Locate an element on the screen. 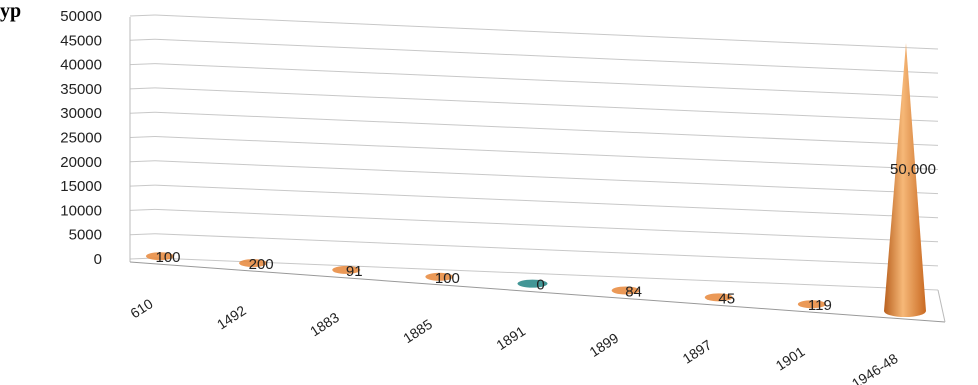 This screenshot has height=385, width=978. data-label: 200 is located at coordinates (261, 264).